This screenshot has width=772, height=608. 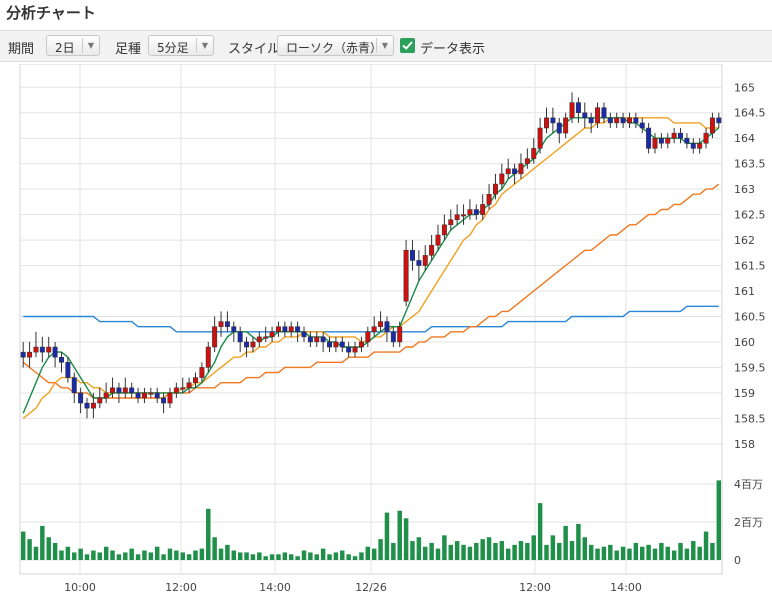 I want to click on y-tick-label: 164, so click(x=744, y=138).